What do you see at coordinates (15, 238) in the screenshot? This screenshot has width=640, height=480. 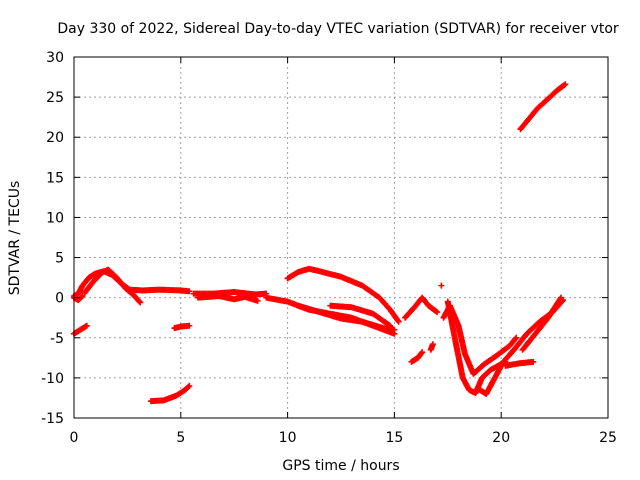 I see `y-axis-label: SDTVAR / TECUs` at bounding box center [15, 238].